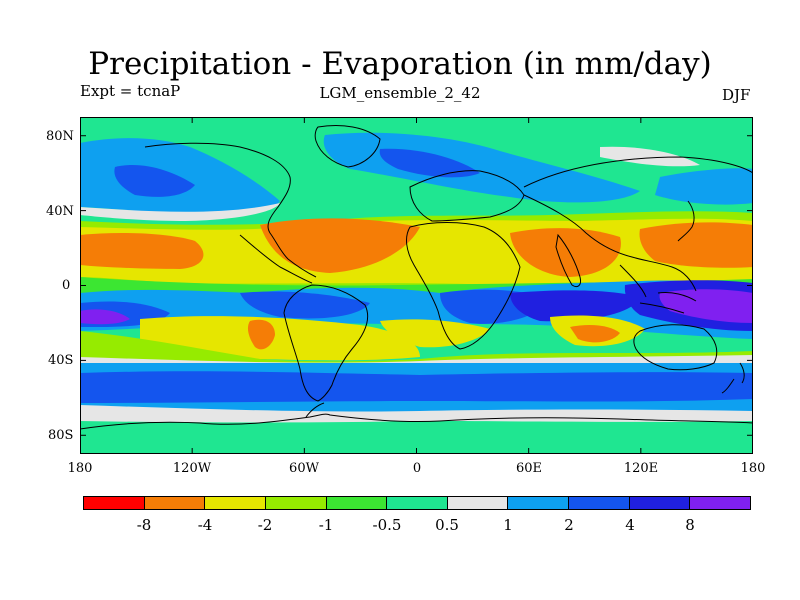 The width and height of the screenshot is (800, 600). I want to click on coast-australia, so click(675, 347).